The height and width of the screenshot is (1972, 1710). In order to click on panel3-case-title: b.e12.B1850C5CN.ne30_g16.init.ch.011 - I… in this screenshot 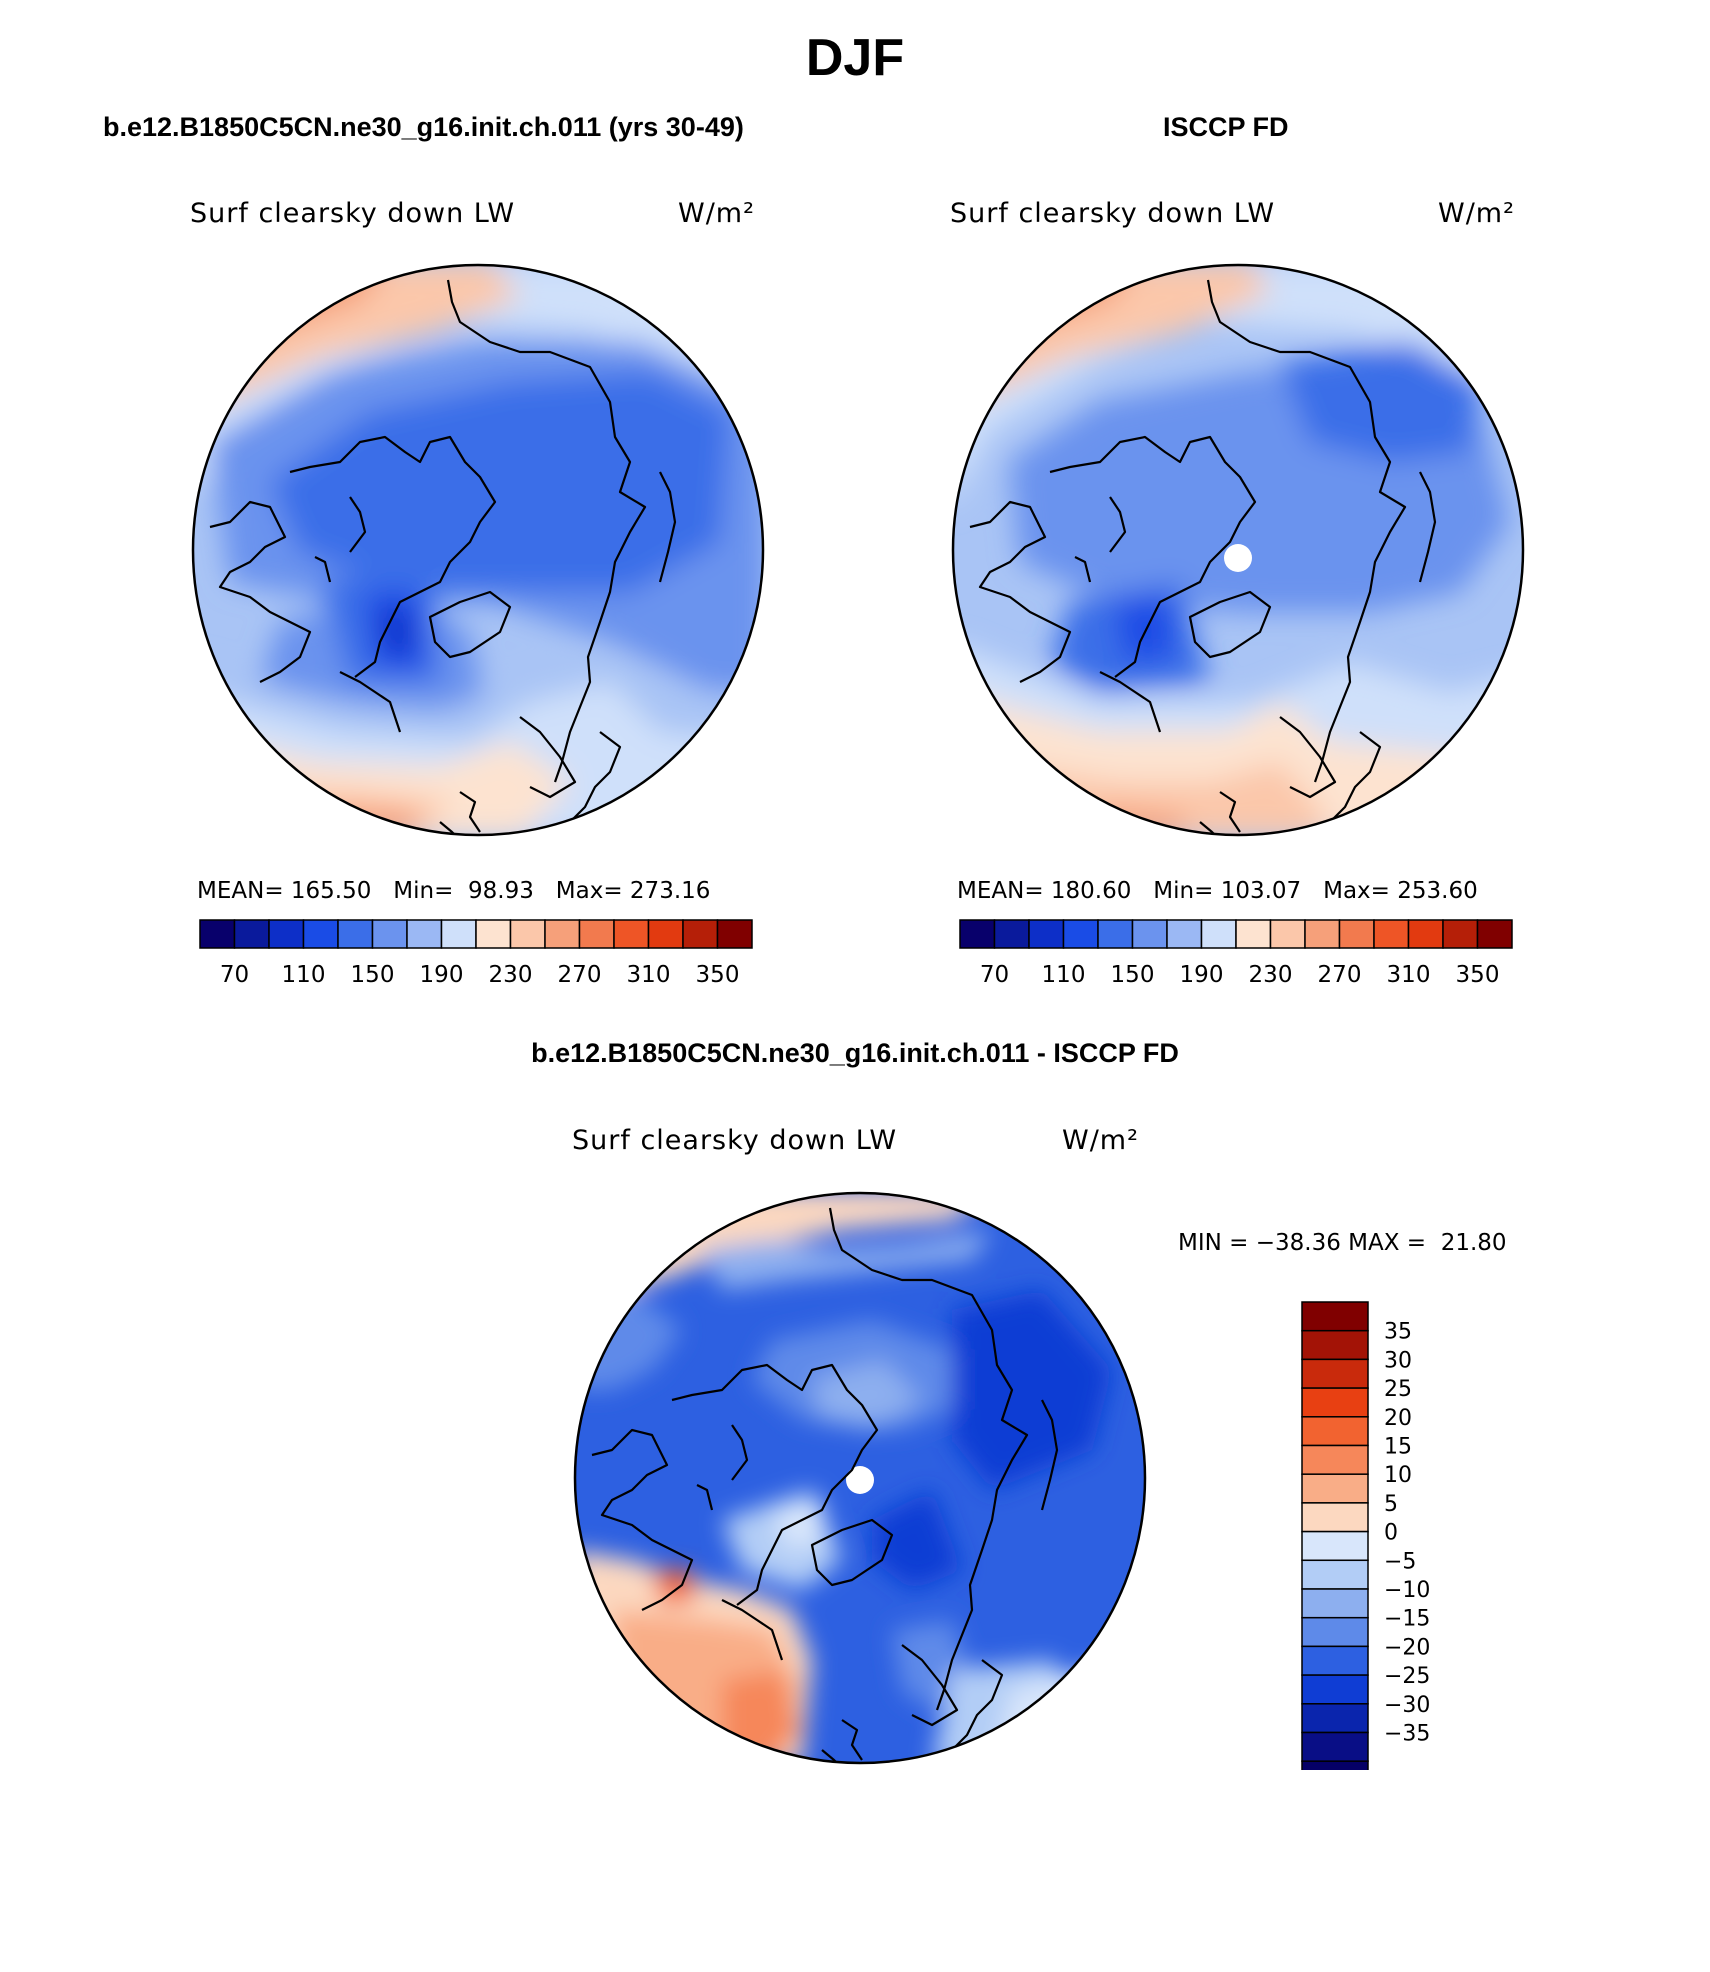, I will do `click(855, 1053)`.